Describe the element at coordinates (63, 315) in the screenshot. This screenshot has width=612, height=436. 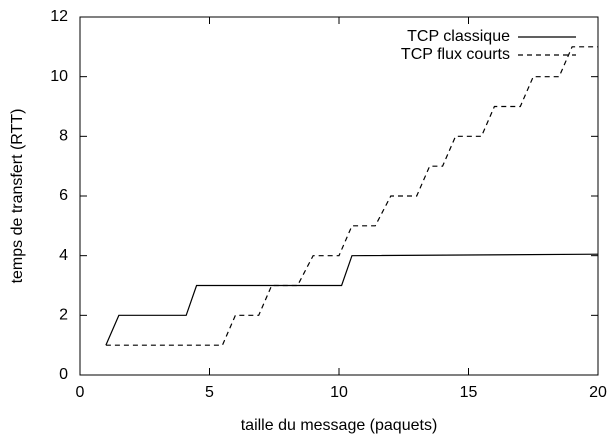
I see `y-tick-label: 2` at that location.